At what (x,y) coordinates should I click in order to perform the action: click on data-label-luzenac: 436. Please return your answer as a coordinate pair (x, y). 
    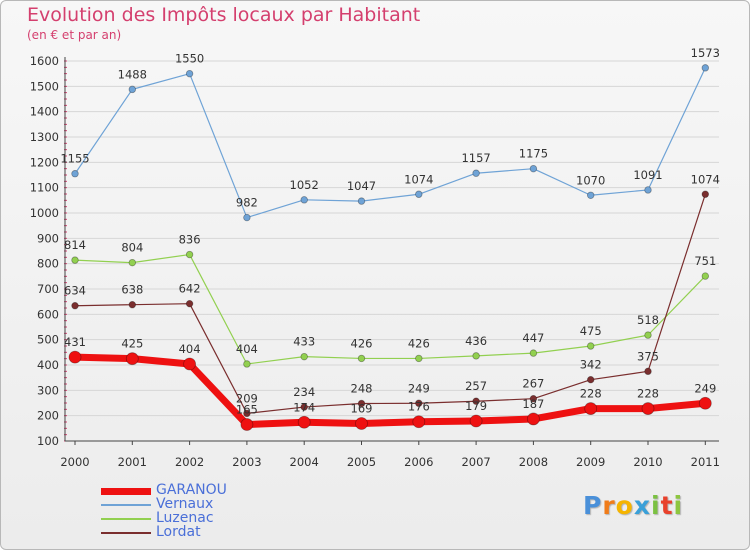
    Looking at the image, I should click on (476, 341).